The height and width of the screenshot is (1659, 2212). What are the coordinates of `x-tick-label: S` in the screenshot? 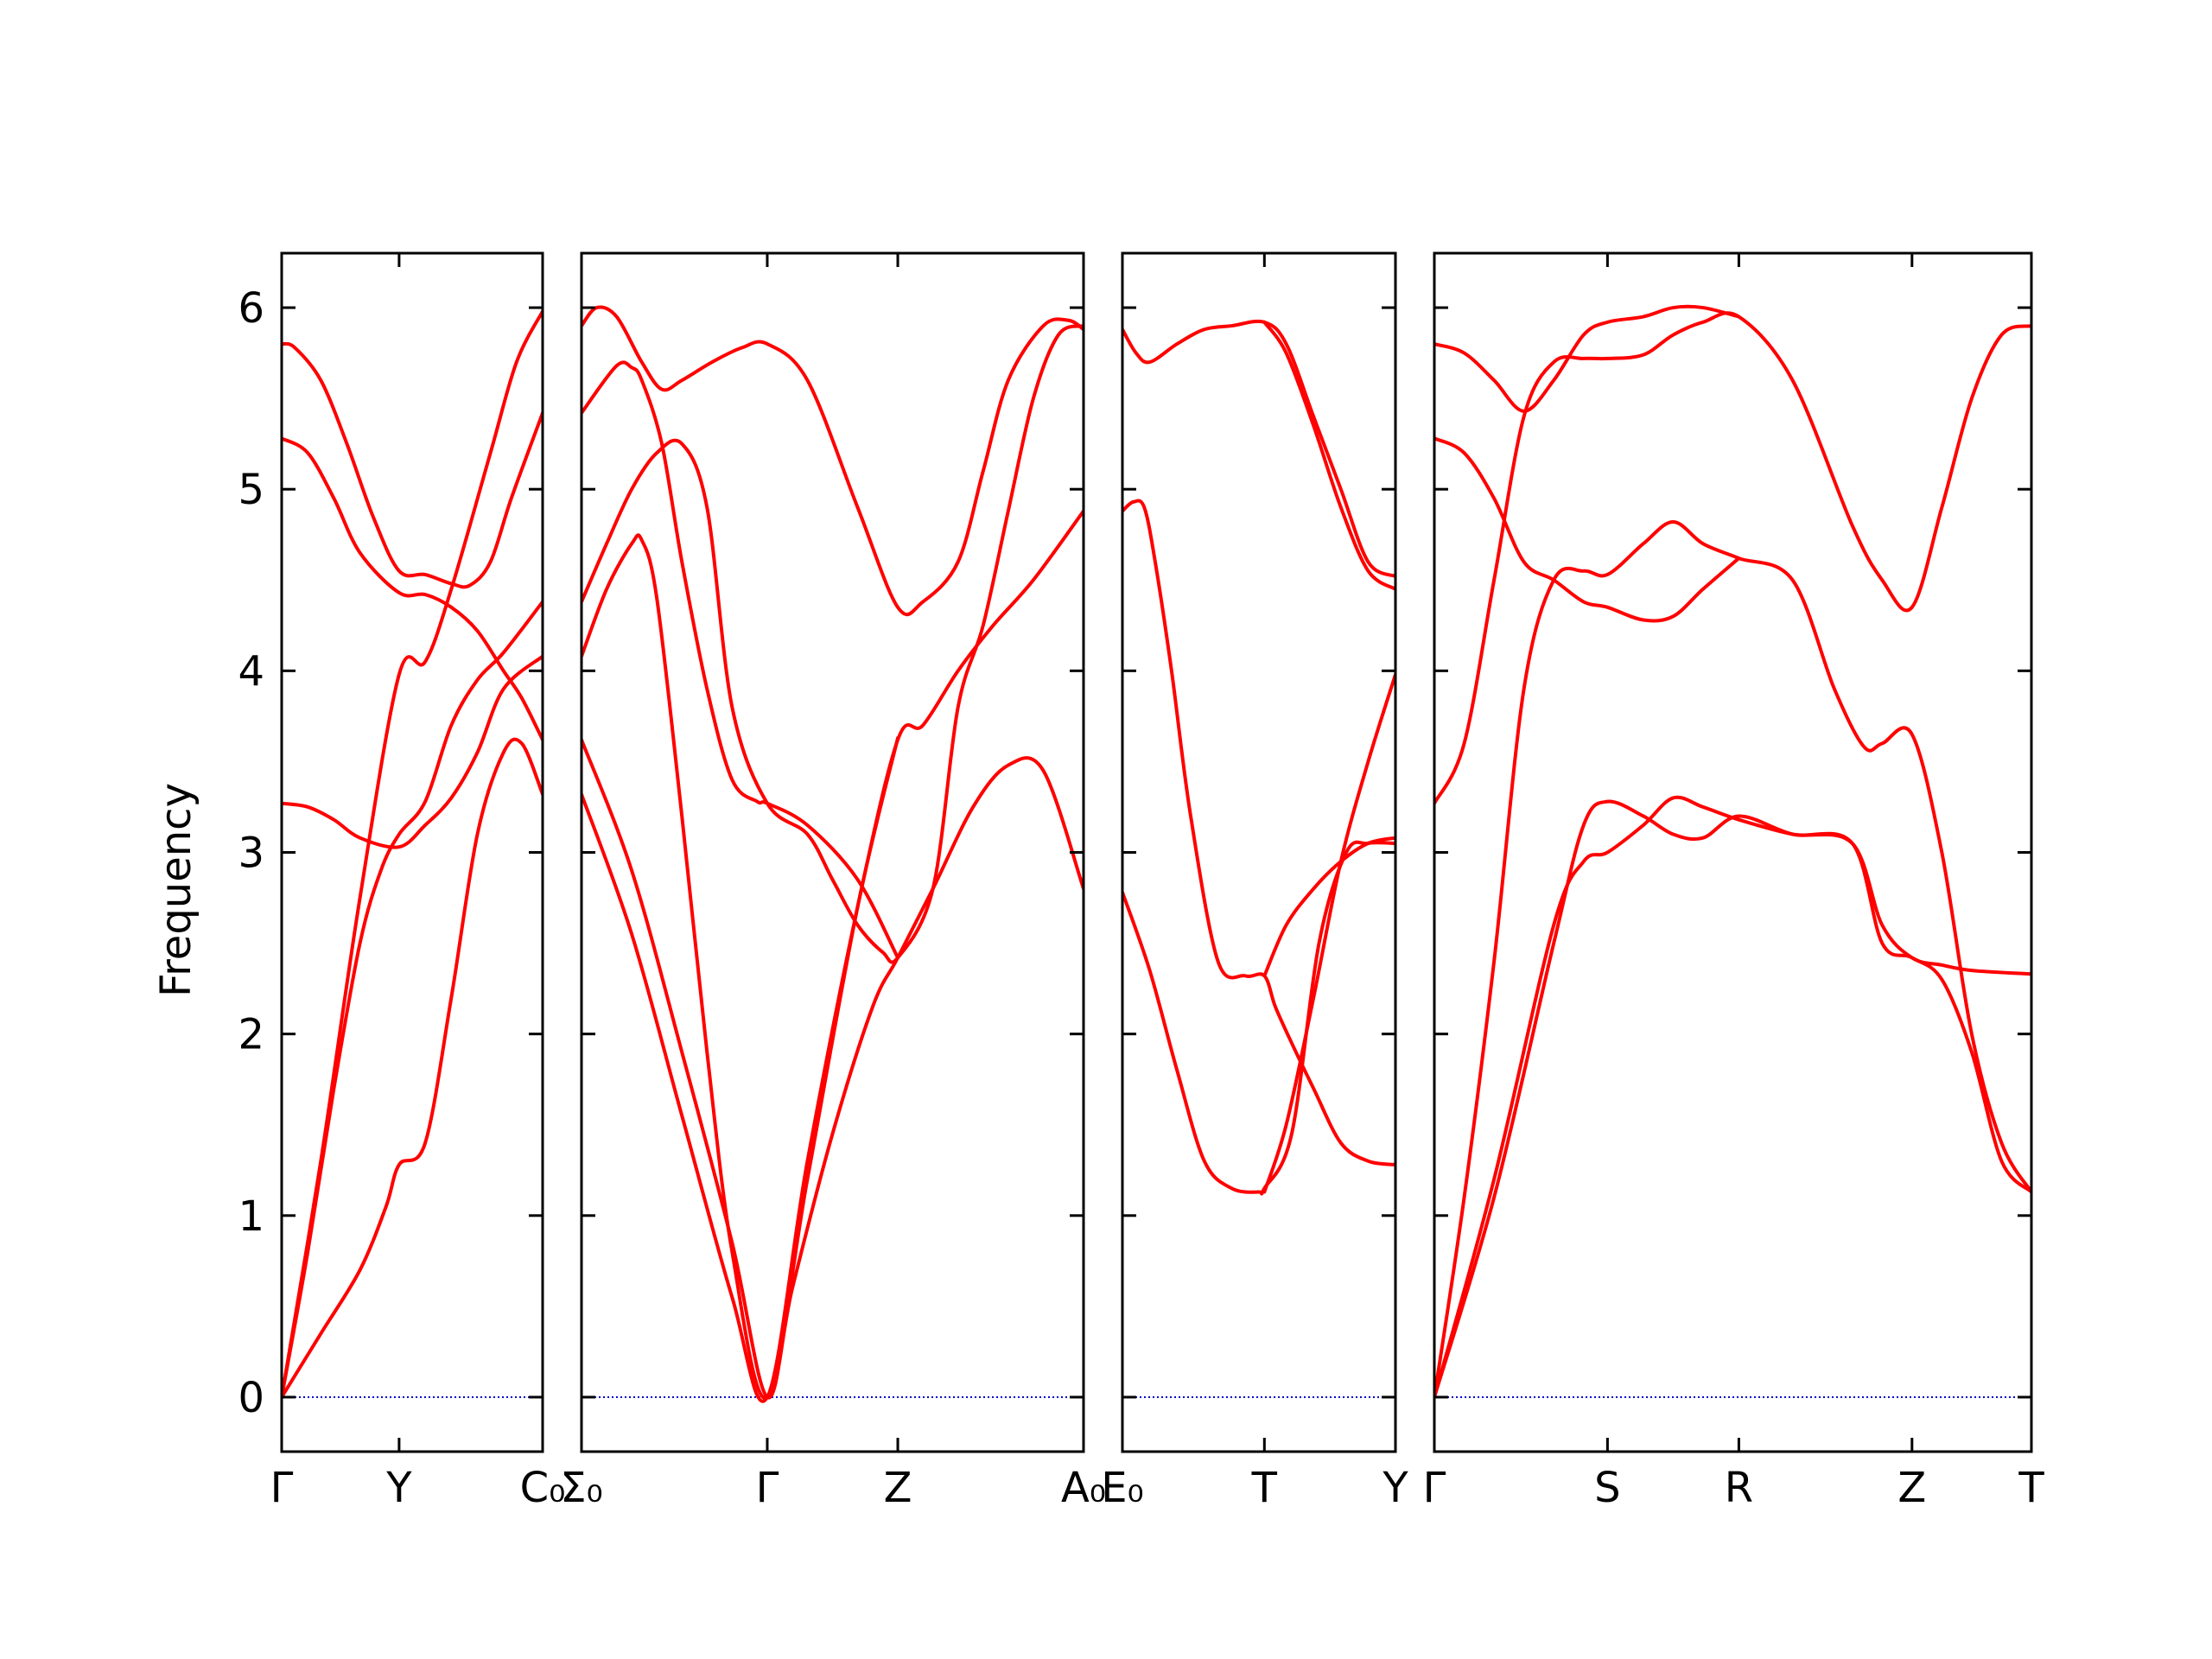 It's located at (1607, 1488).